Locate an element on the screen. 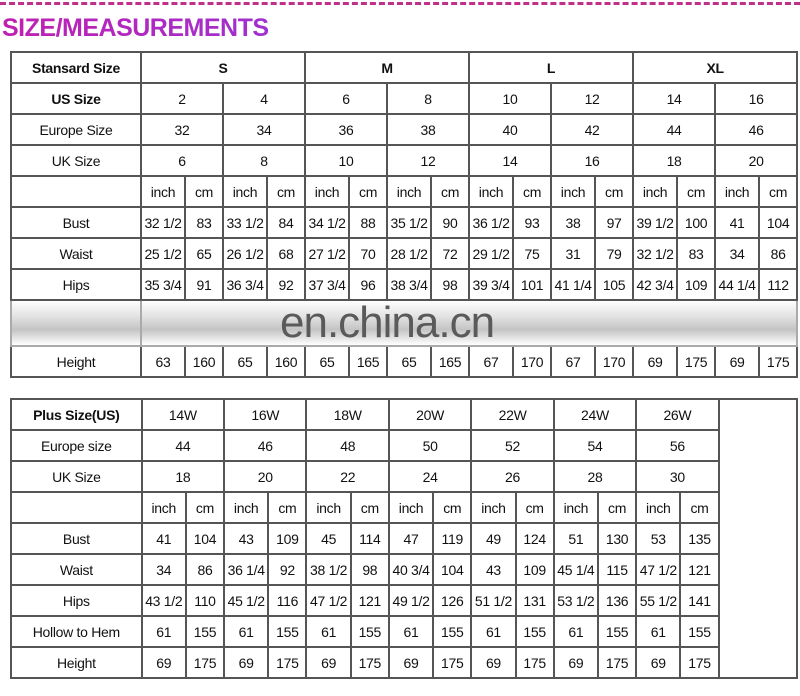  empty-column is located at coordinates (758, 538).